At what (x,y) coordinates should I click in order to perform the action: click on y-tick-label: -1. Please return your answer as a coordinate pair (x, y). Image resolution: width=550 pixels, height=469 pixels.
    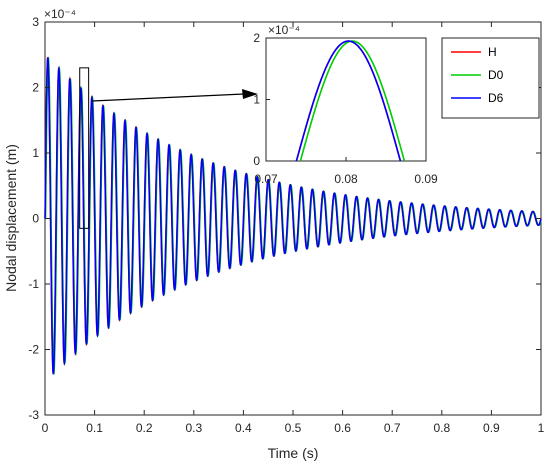
    Looking at the image, I should click on (33, 284).